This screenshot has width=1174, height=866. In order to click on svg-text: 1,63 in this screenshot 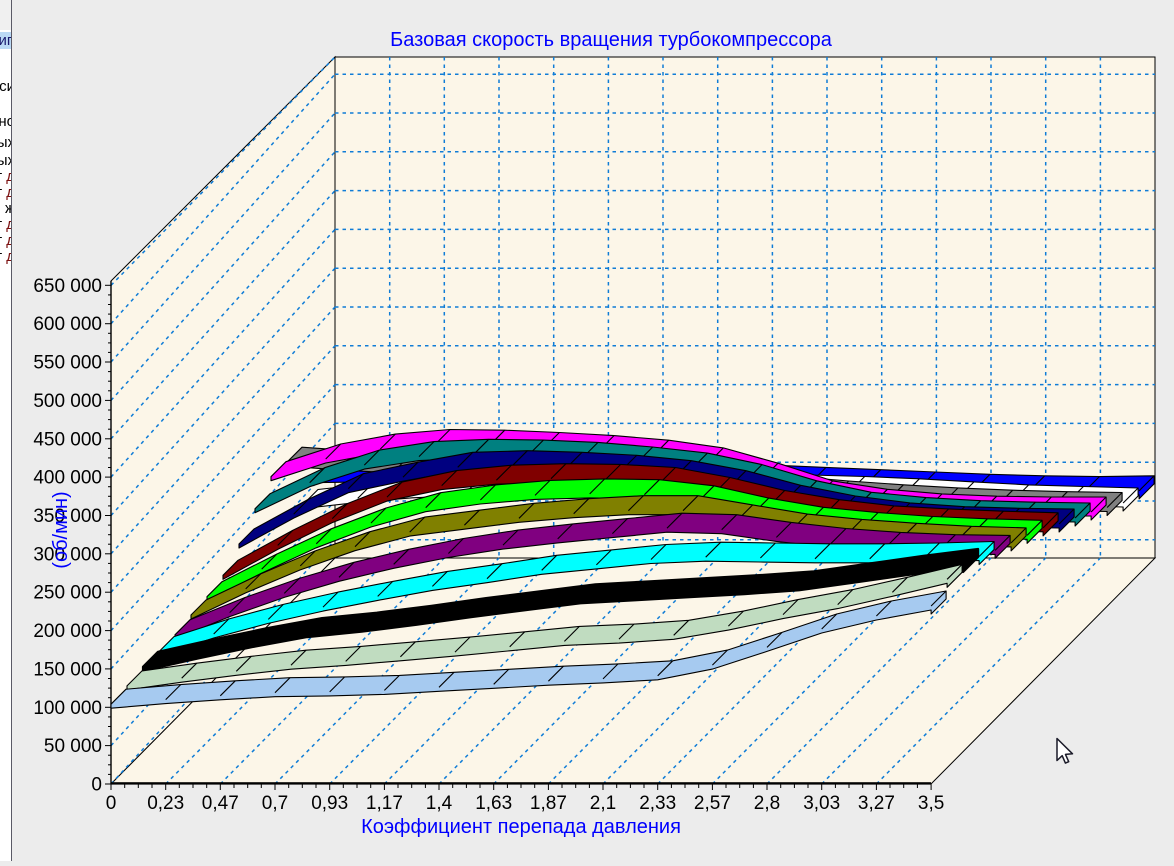, I will do `click(493, 803)`.